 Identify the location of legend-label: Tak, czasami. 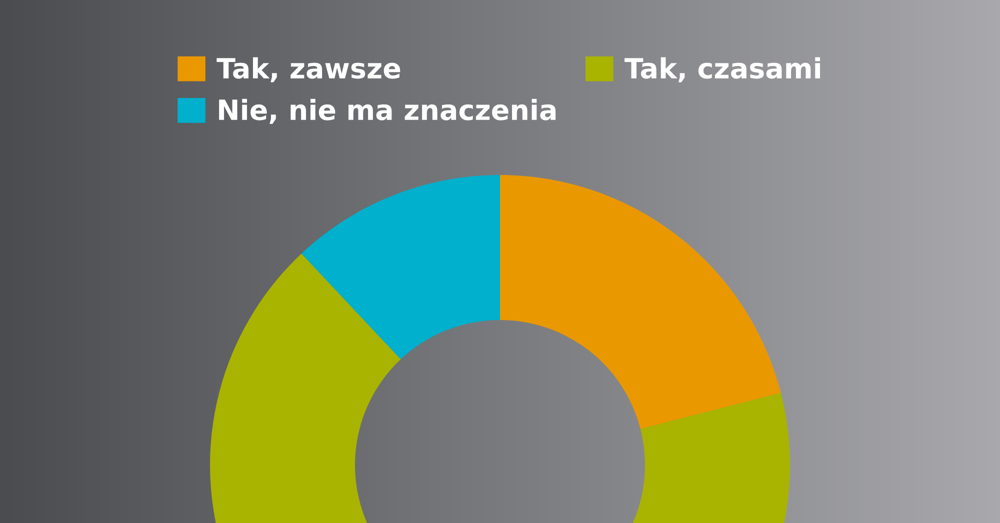
(722, 69).